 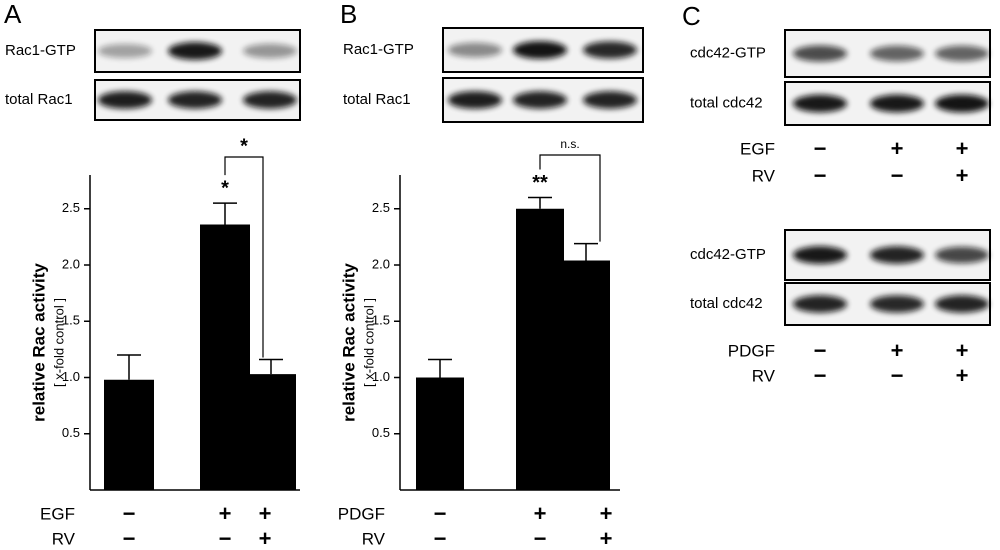 What do you see at coordinates (225, 188) in the screenshot?
I see `significance-label: *` at bounding box center [225, 188].